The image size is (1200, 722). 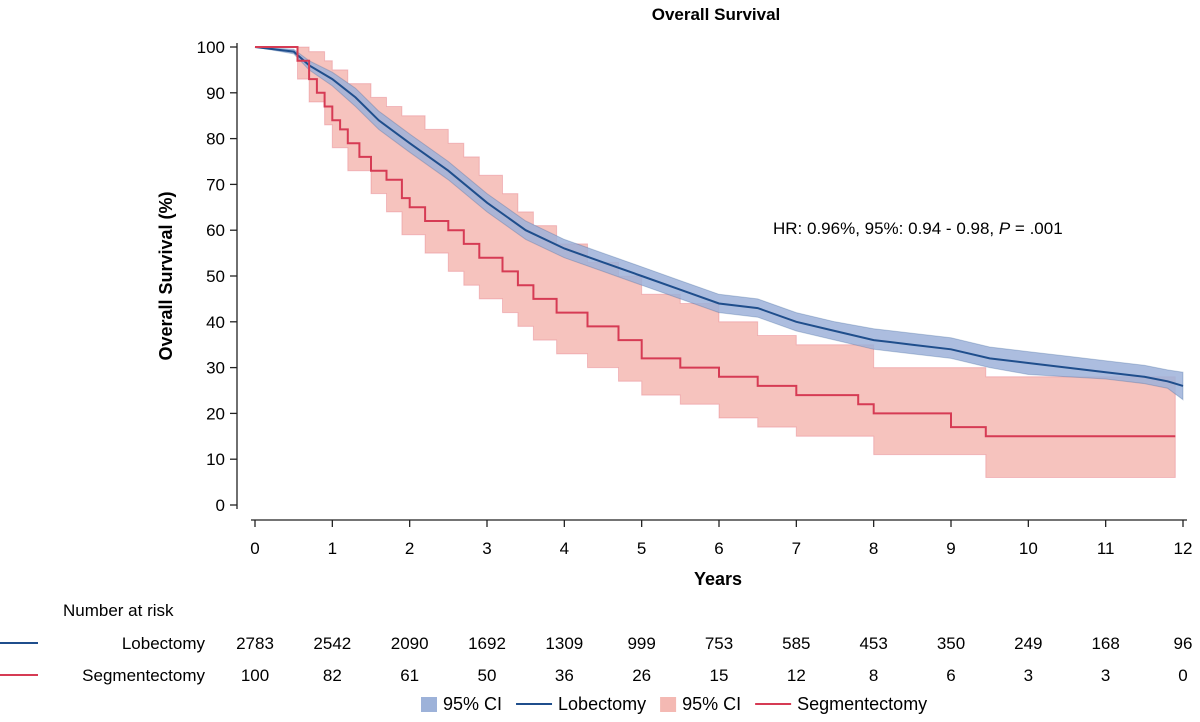 What do you see at coordinates (215, 322) in the screenshot?
I see `y-tick-label: 40` at bounding box center [215, 322].